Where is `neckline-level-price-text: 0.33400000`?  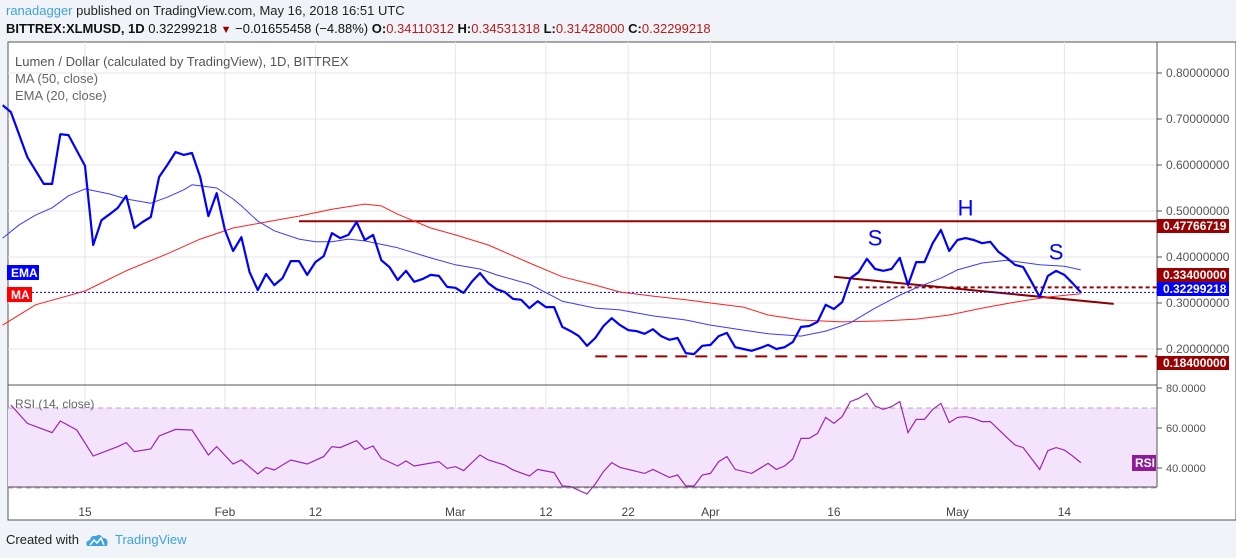 neckline-level-price-text: 0.33400000 is located at coordinates (1195, 275).